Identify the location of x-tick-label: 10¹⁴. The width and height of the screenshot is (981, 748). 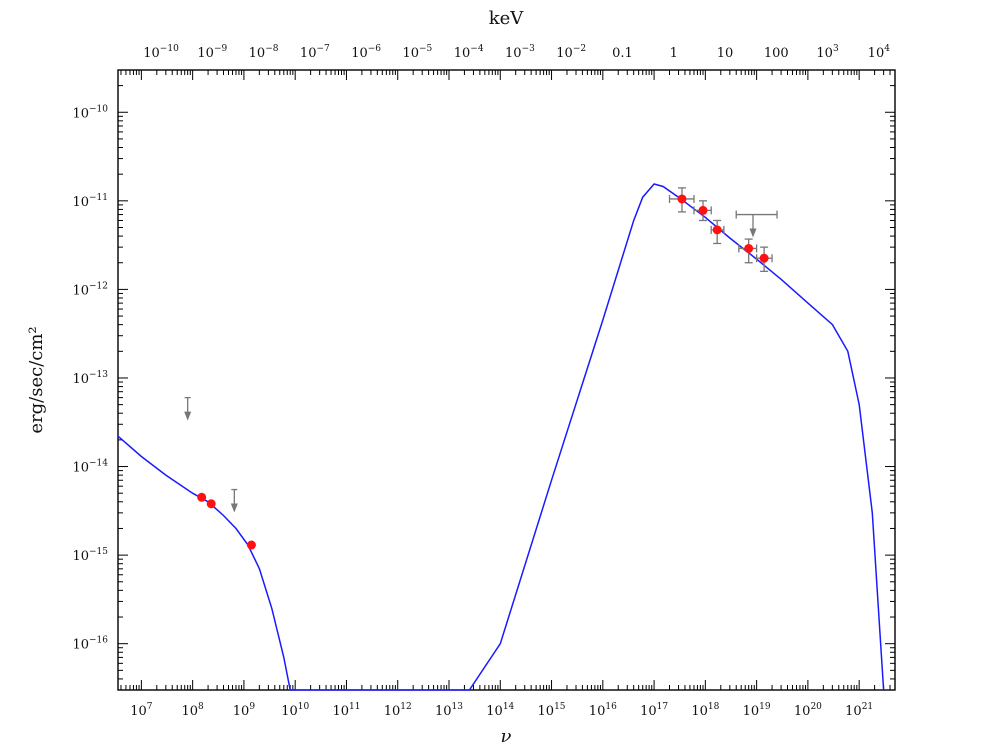
(500, 710).